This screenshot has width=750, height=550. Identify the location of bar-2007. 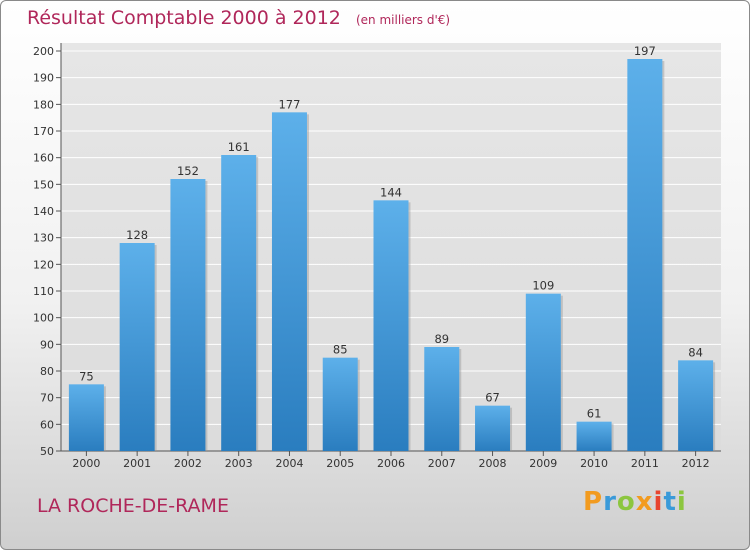
(442, 399).